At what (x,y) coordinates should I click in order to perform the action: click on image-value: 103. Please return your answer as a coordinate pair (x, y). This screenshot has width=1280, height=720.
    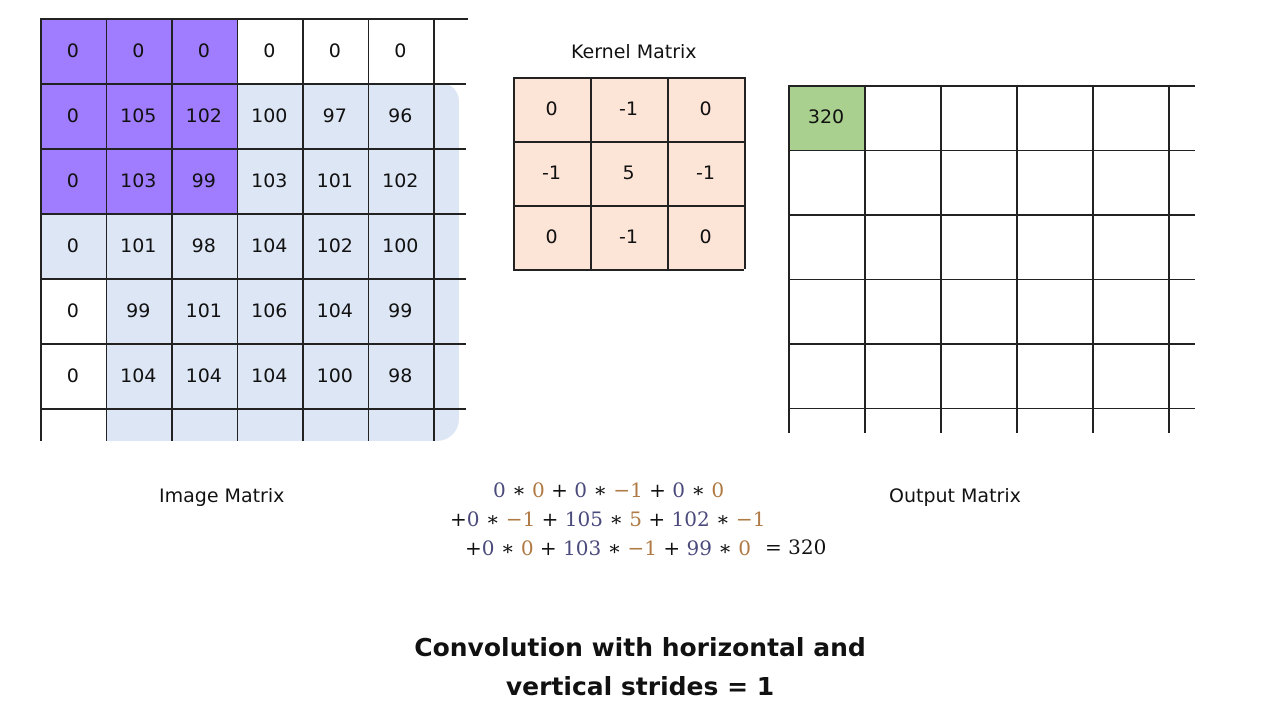
    Looking at the image, I should click on (582, 548).